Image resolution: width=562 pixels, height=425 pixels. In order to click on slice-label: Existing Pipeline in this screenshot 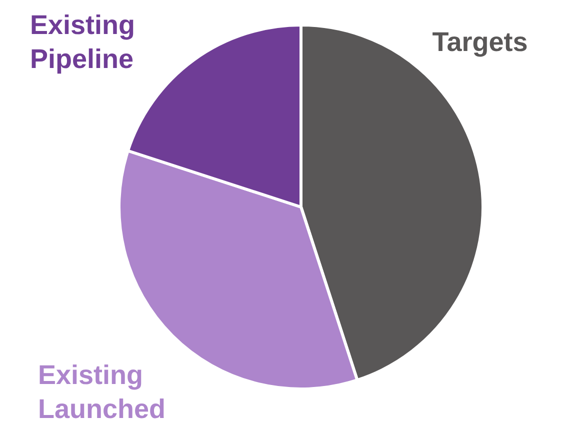, I will do `click(83, 42)`.